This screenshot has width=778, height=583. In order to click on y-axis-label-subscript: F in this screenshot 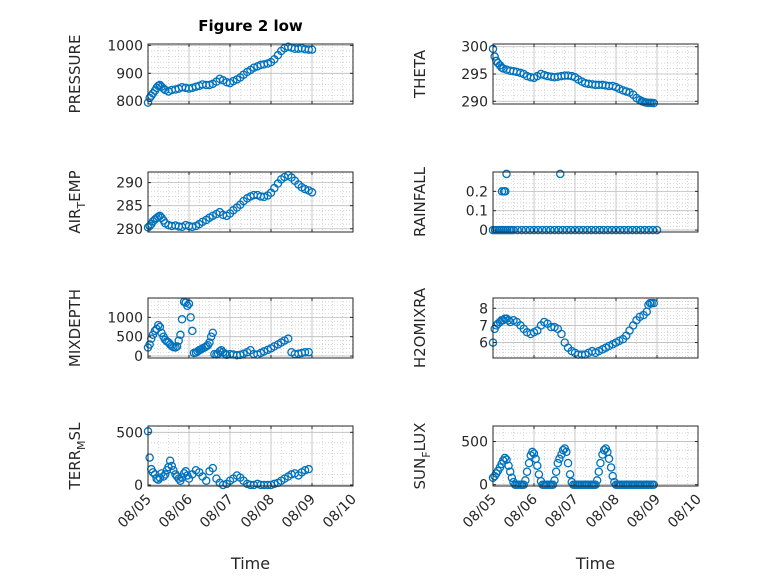, I will do `click(426, 454)`.